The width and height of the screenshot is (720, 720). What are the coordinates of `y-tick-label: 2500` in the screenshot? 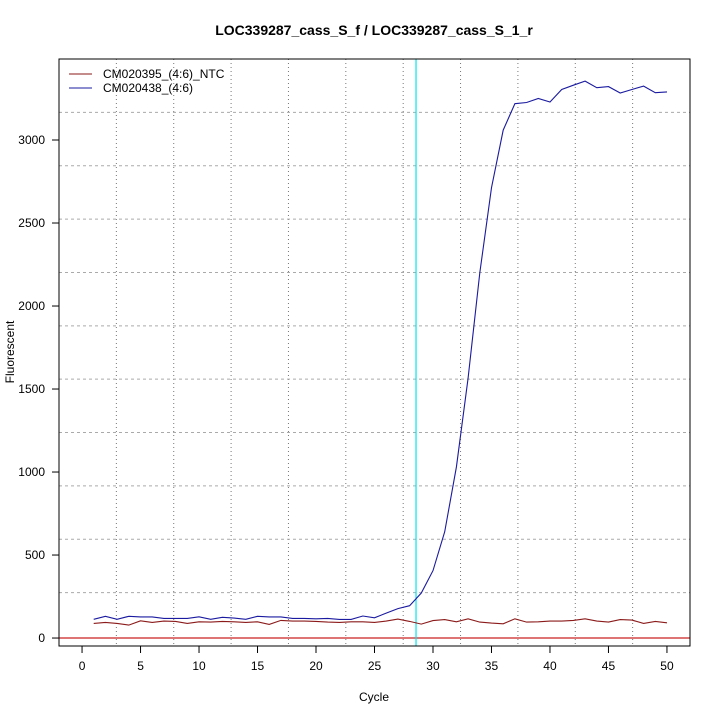 It's located at (31, 223).